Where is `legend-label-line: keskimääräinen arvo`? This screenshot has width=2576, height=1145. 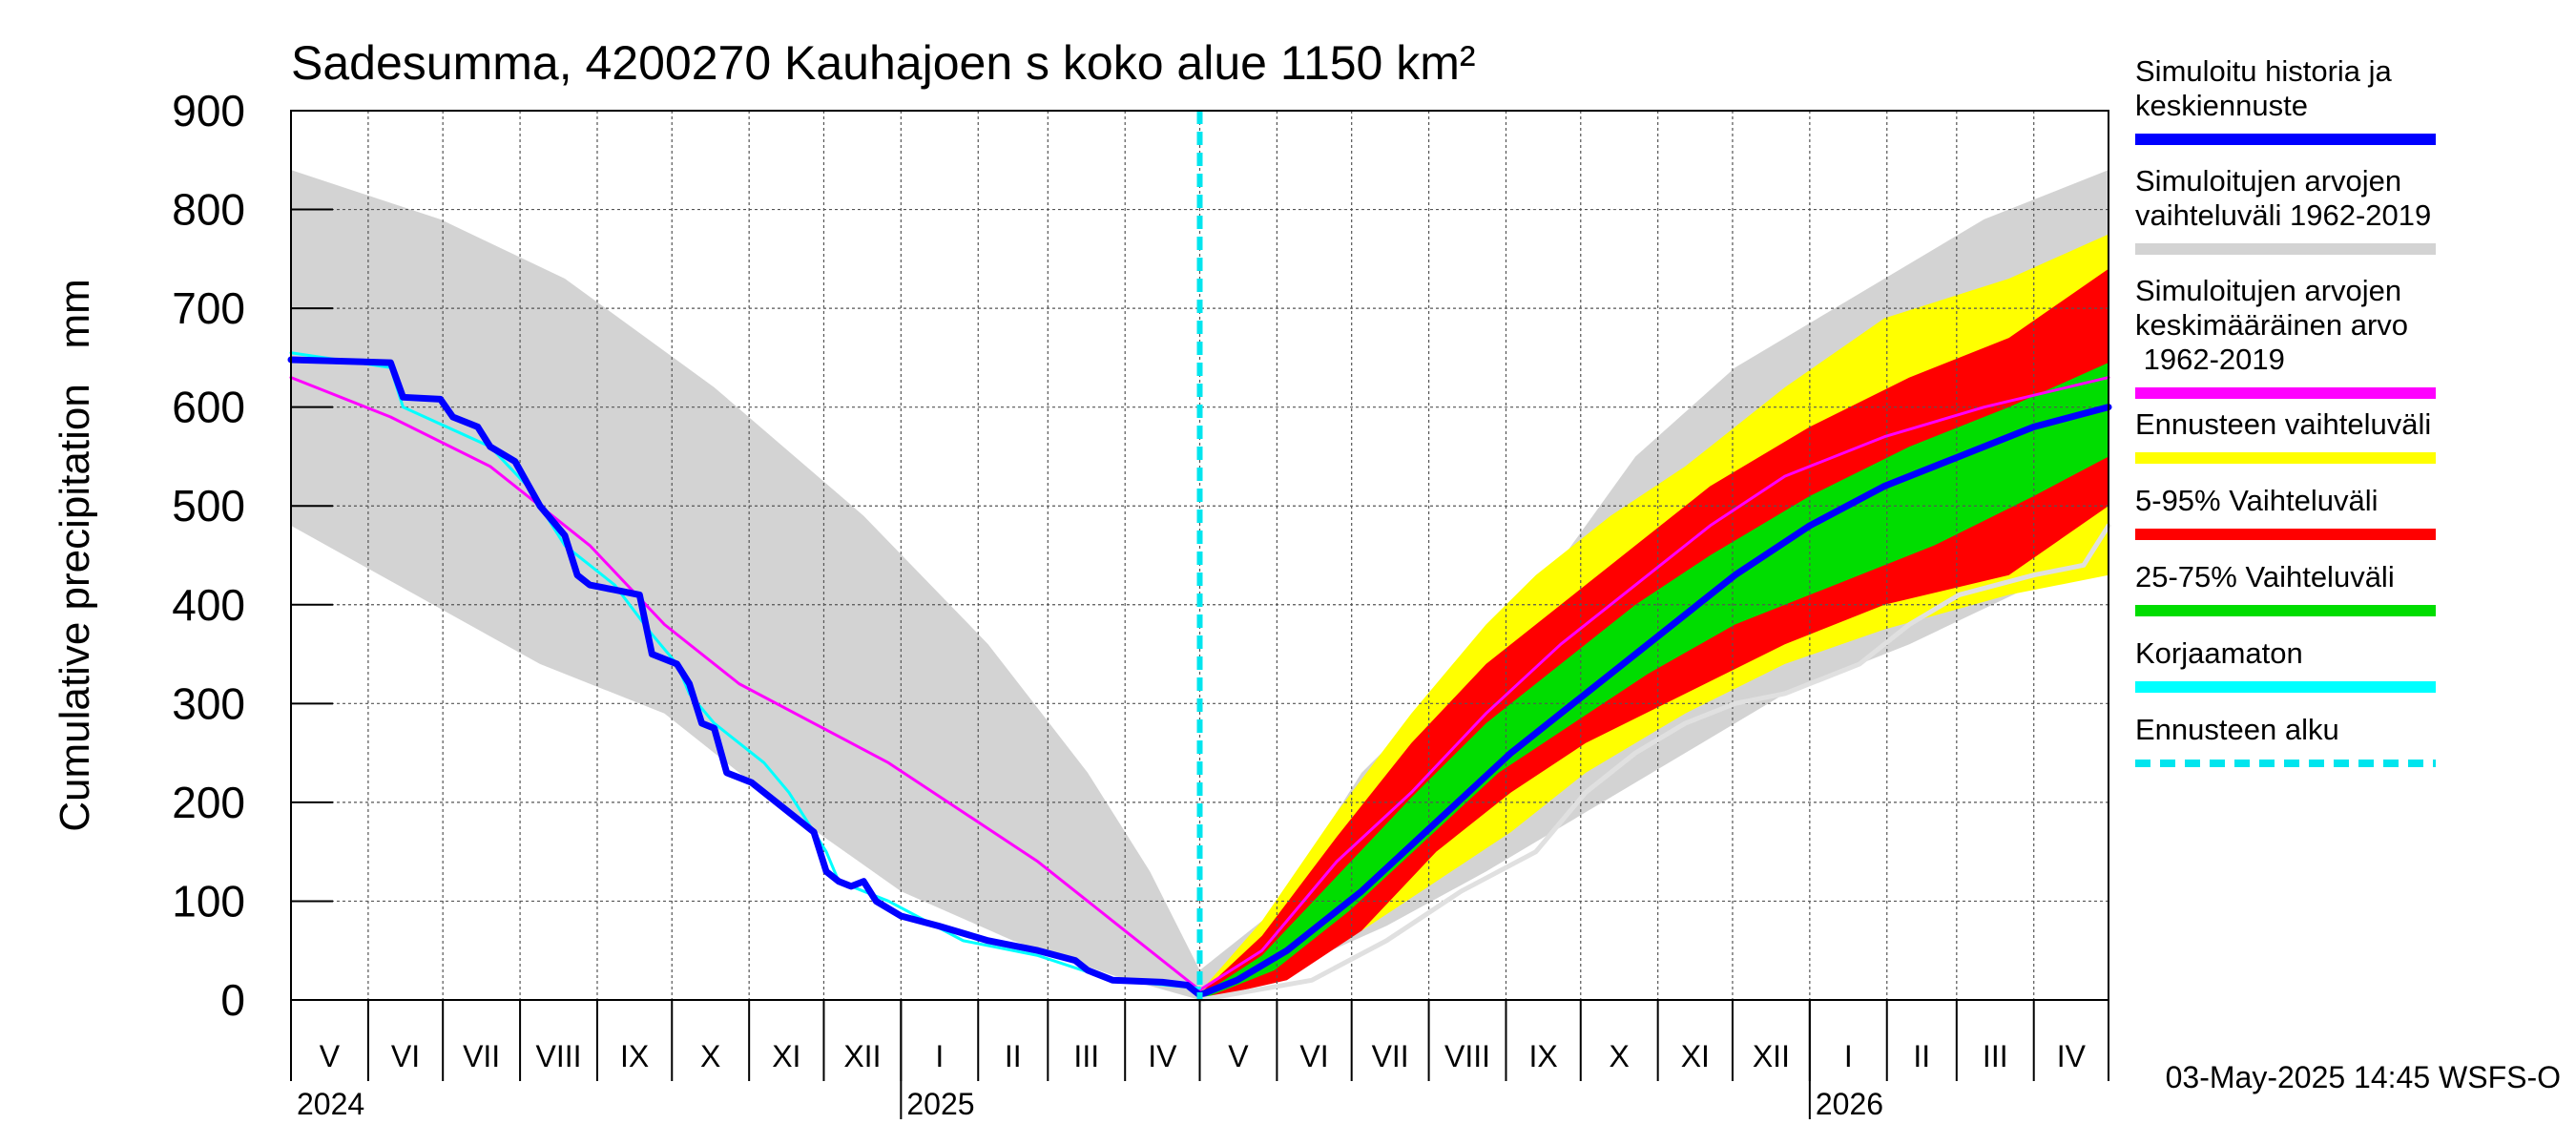 legend-label-line: keskimääräinen arvo is located at coordinates (2271, 325).